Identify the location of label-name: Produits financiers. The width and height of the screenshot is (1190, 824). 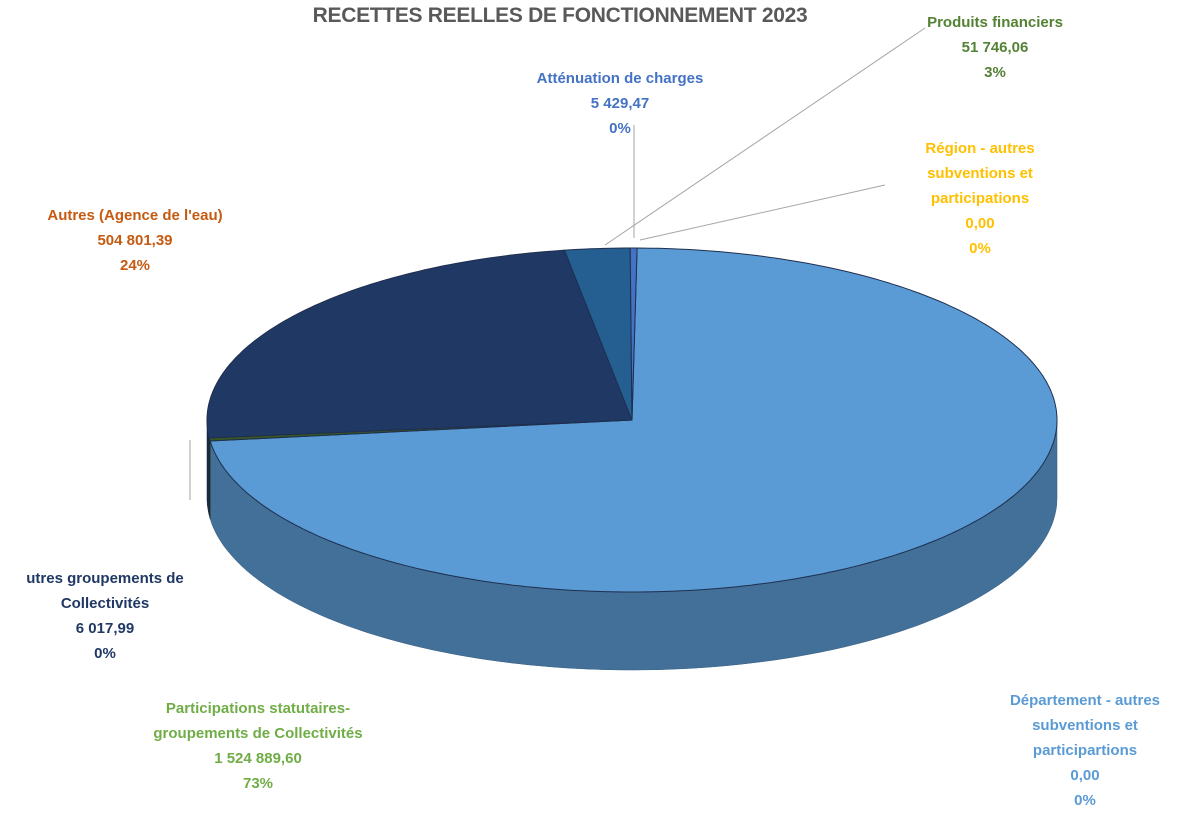
(995, 22).